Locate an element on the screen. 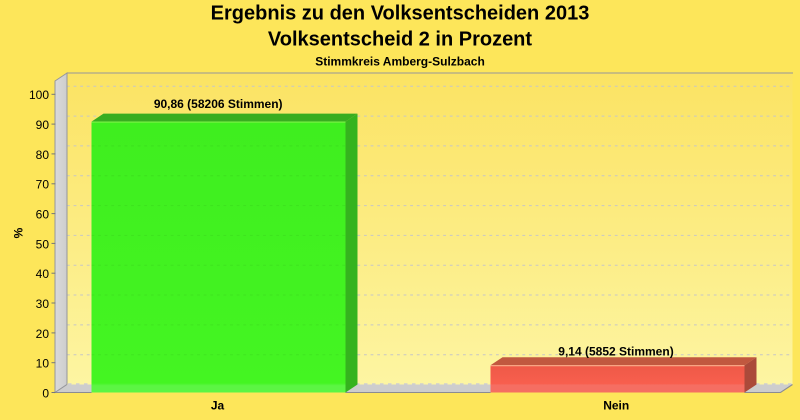 This screenshot has width=800, height=420. svg-text: 10 is located at coordinates (43, 364).